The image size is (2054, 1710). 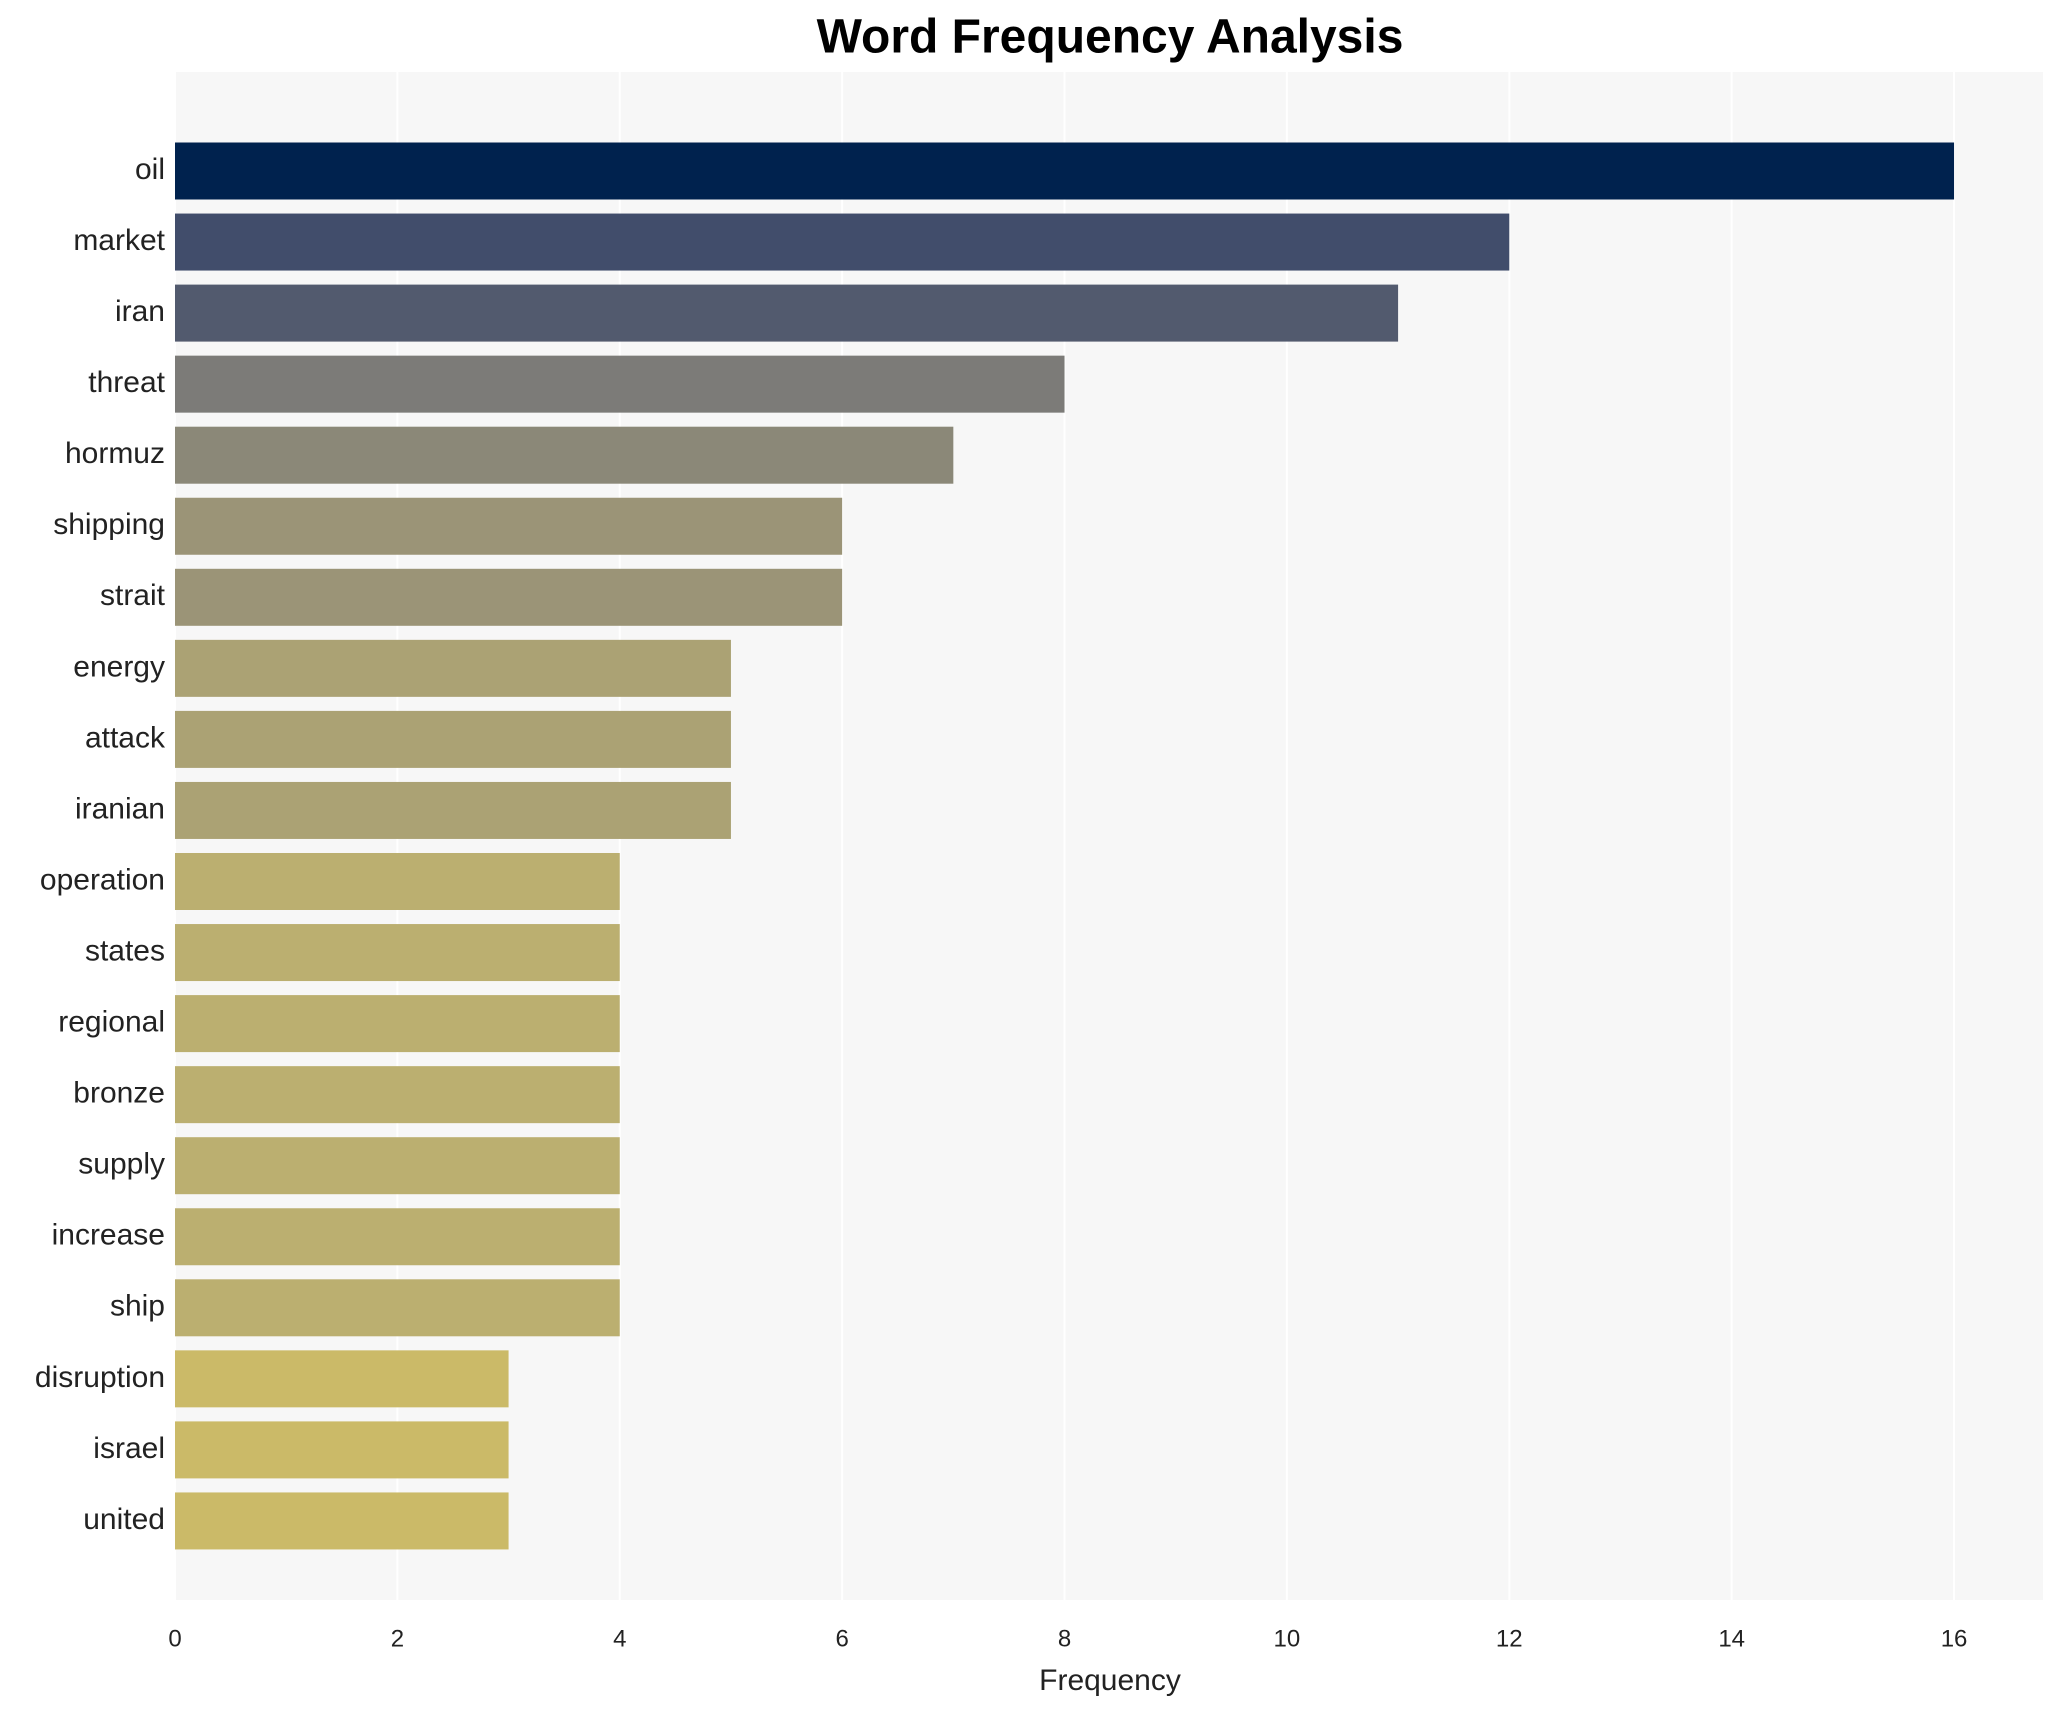 I want to click on x-tick-label: 6, so click(x=841, y=1638).